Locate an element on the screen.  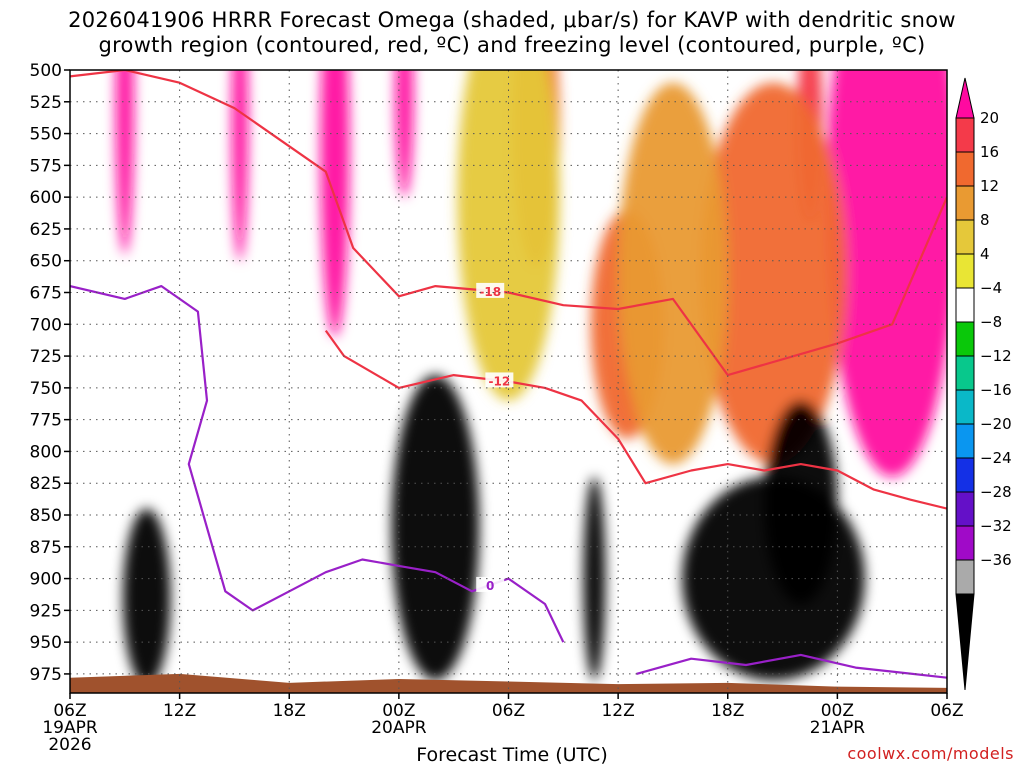
colorbar-label-0: 20 is located at coordinates (989, 118).